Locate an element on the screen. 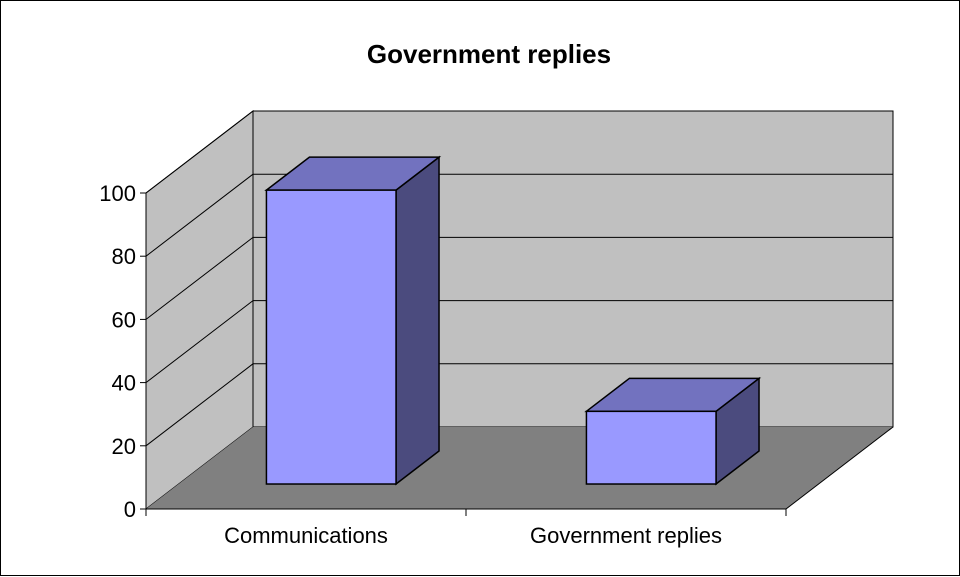 The image size is (960, 577). x-tick-label: Communications is located at coordinates (306, 535).